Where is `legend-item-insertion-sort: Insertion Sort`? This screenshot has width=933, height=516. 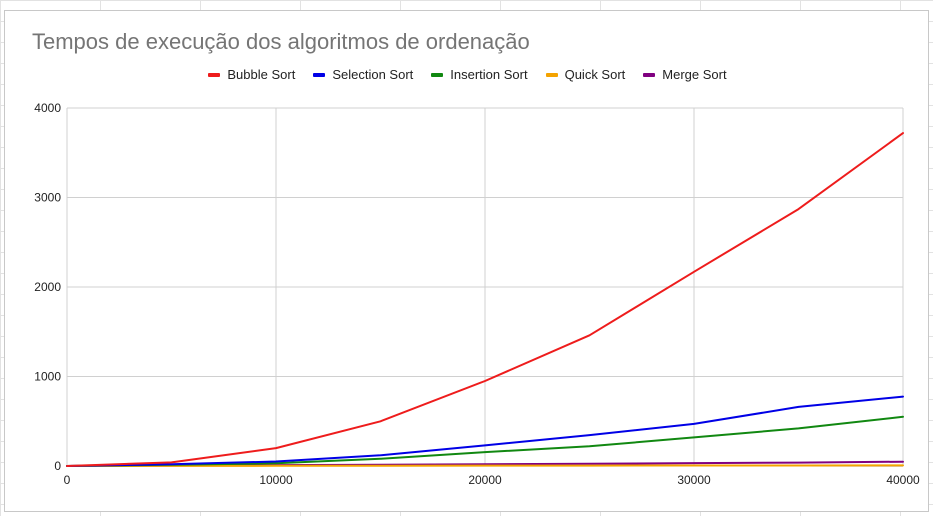
legend-item-insertion-sort: Insertion Sort is located at coordinates (479, 74).